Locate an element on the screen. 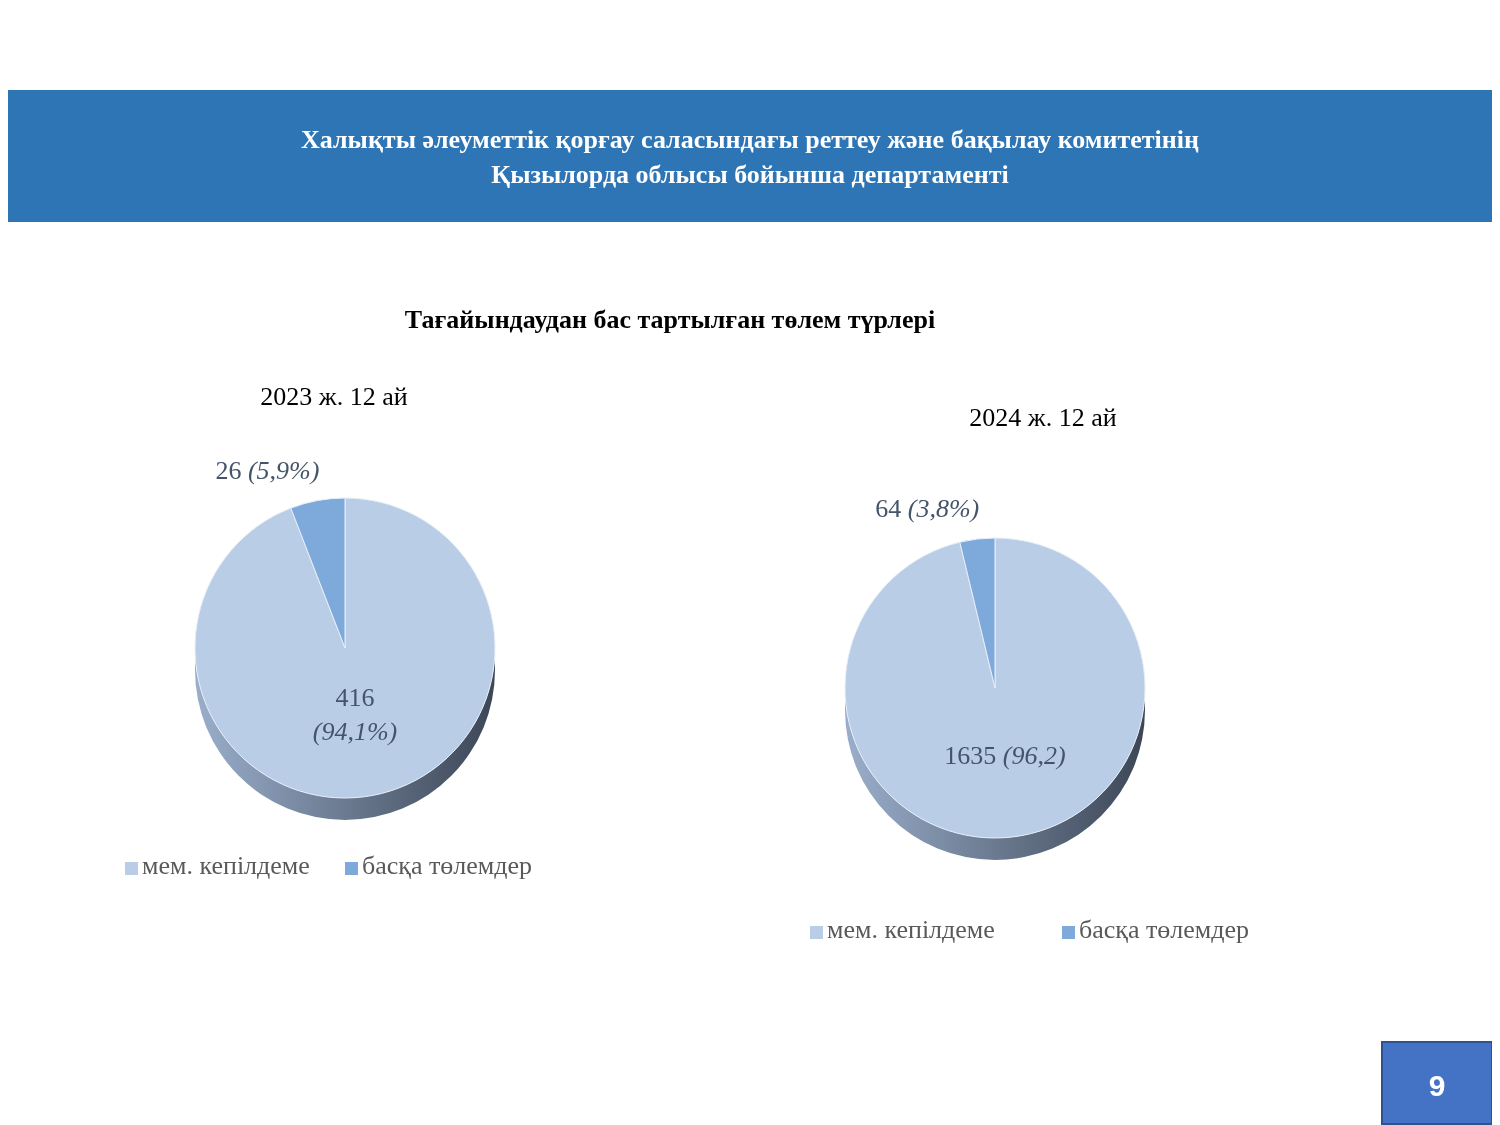 Image resolution: width=1500 pixels, height=1125 pixels. data-label: 416 (94,1%) is located at coordinates (355, 714).